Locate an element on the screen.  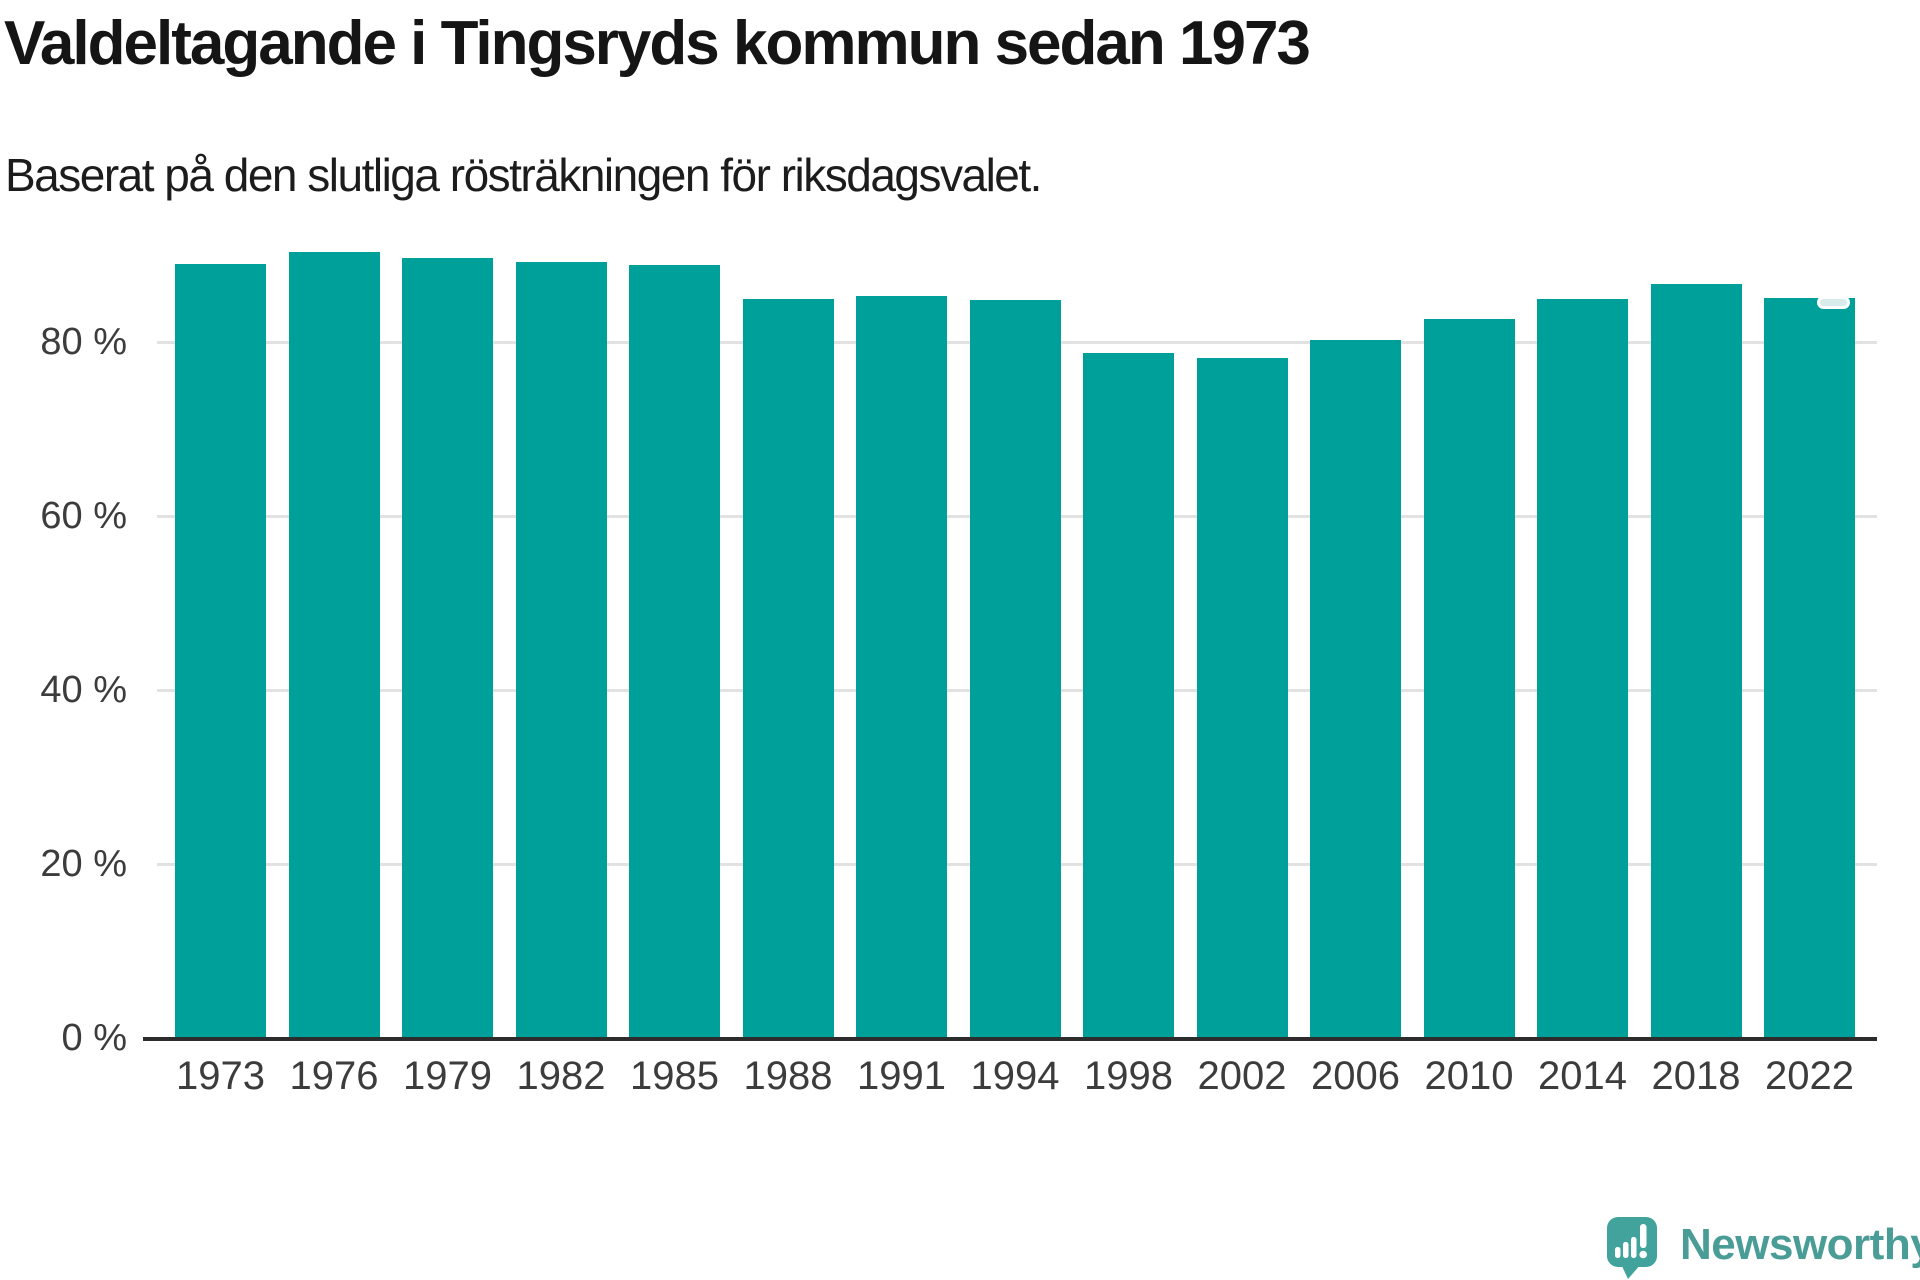
x-axis-label-1985: 1985 is located at coordinates (674, 1076).